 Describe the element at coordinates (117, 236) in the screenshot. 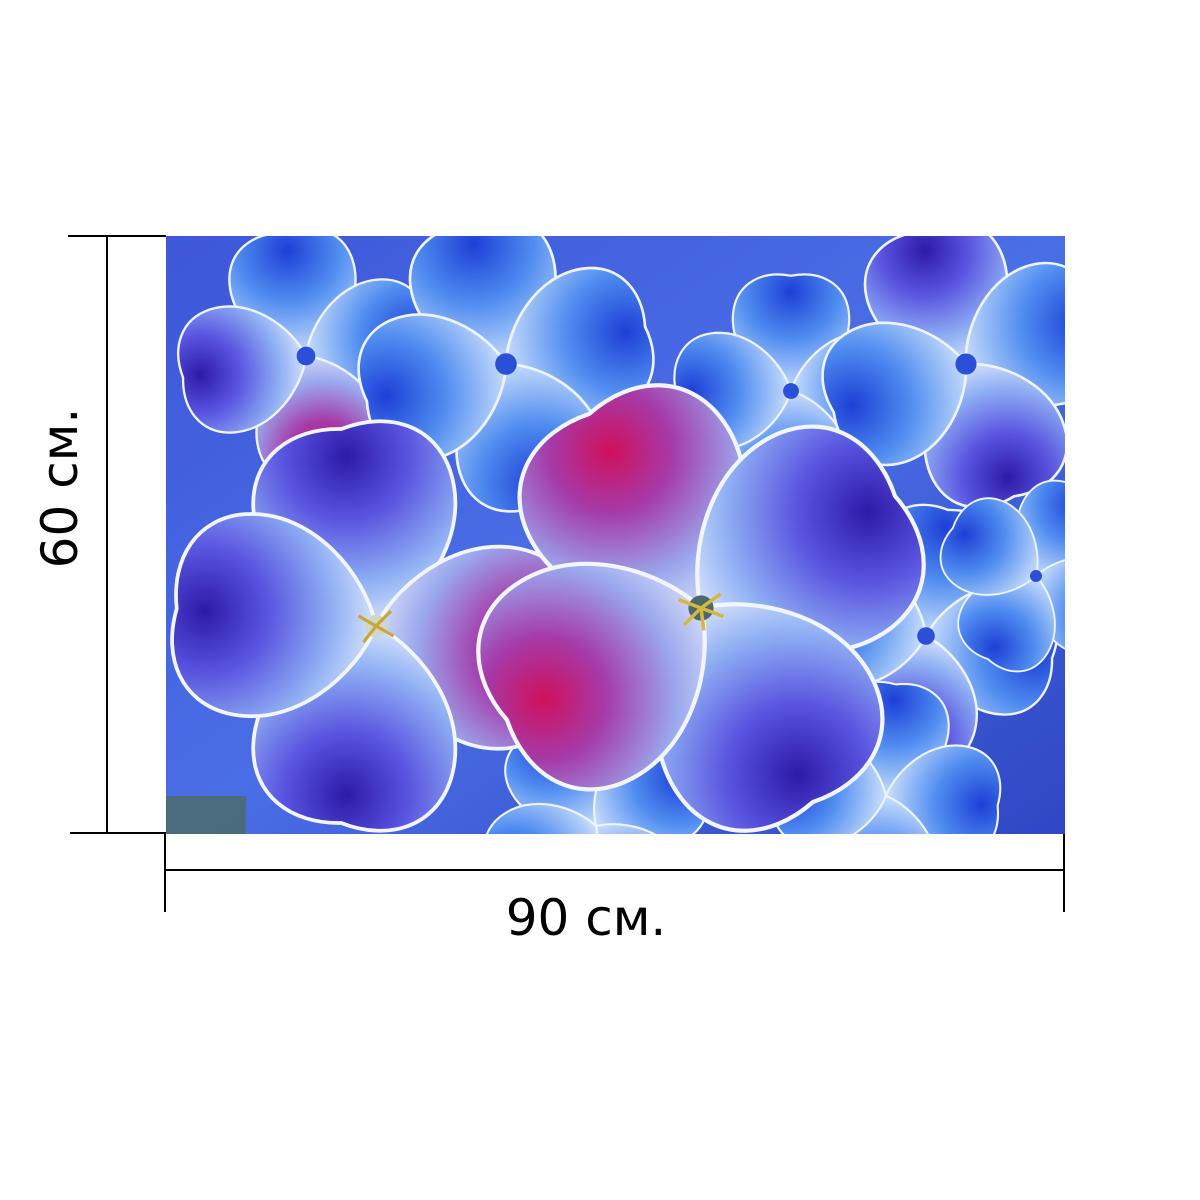

I see `height-top-tick` at that location.